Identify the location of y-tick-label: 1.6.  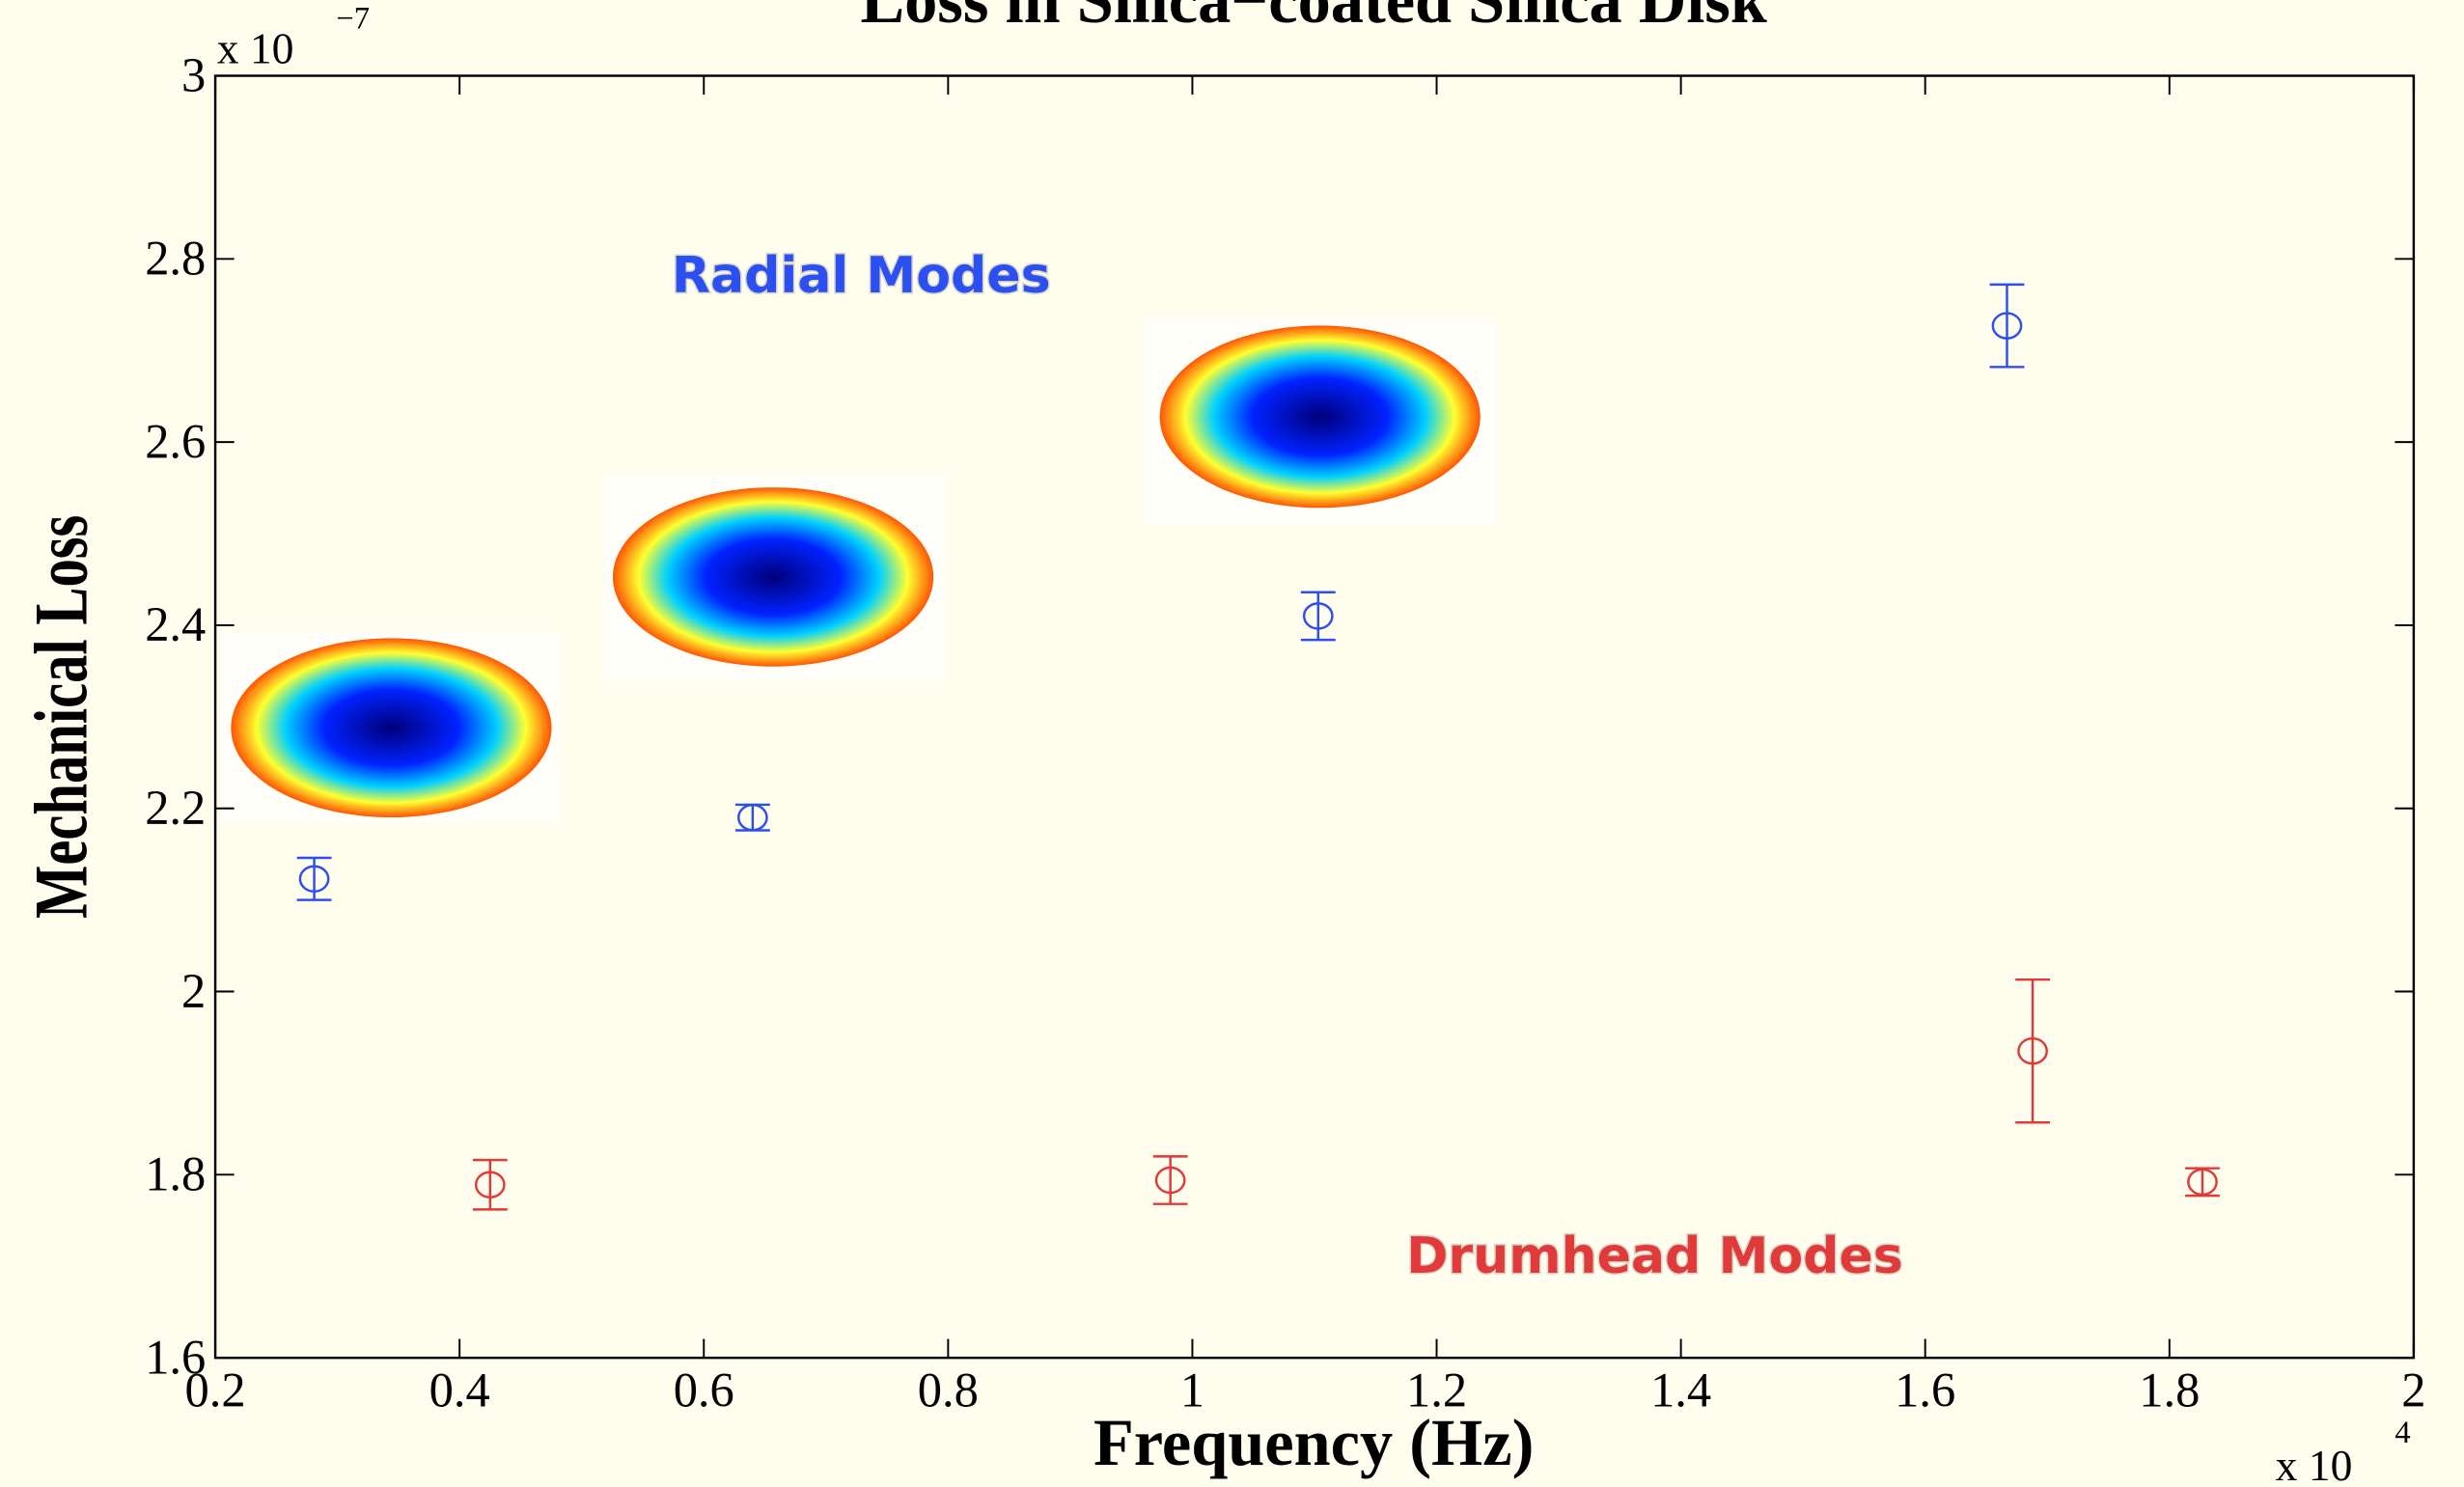
(175, 1357).